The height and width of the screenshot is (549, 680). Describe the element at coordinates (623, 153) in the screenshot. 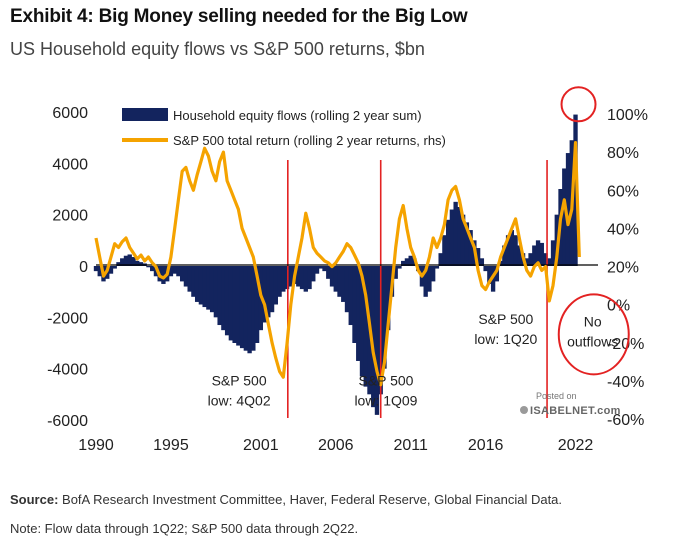

I see `y-right-tick-label: 80%` at that location.